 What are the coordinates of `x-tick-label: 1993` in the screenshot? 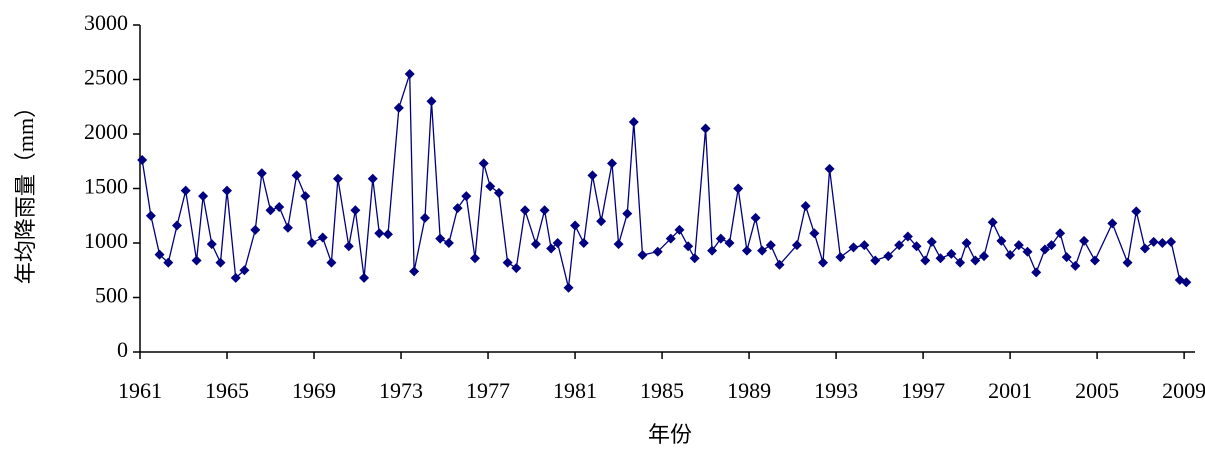 It's located at (836, 390).